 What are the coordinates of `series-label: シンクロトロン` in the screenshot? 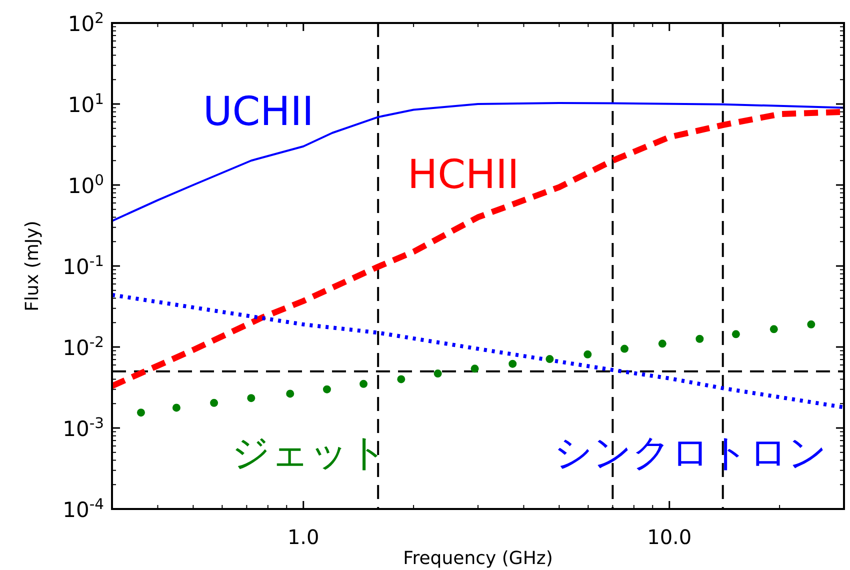 It's located at (690, 452).